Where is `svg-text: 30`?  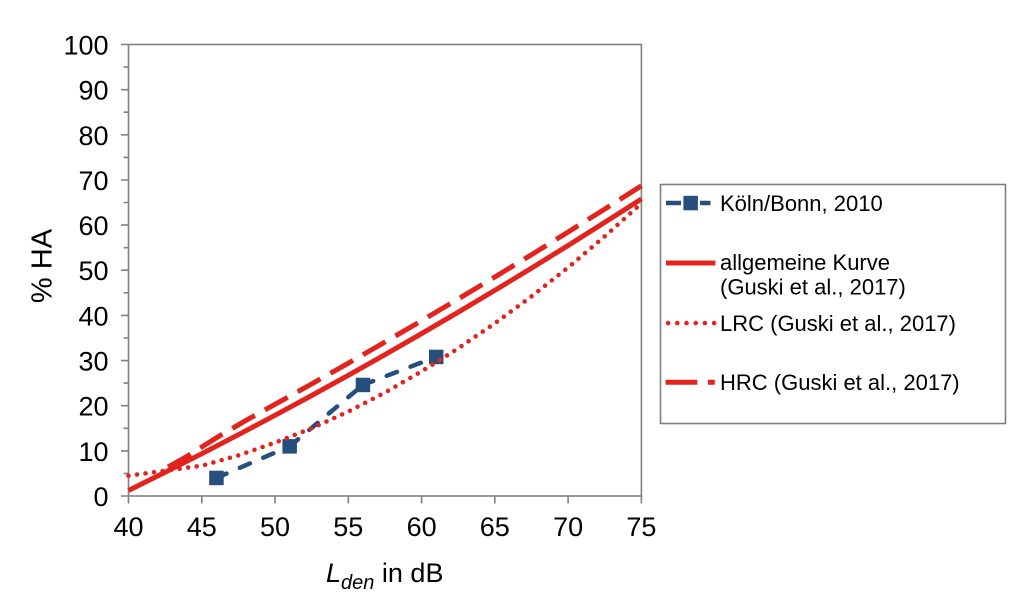 svg-text: 30 is located at coordinates (93, 362).